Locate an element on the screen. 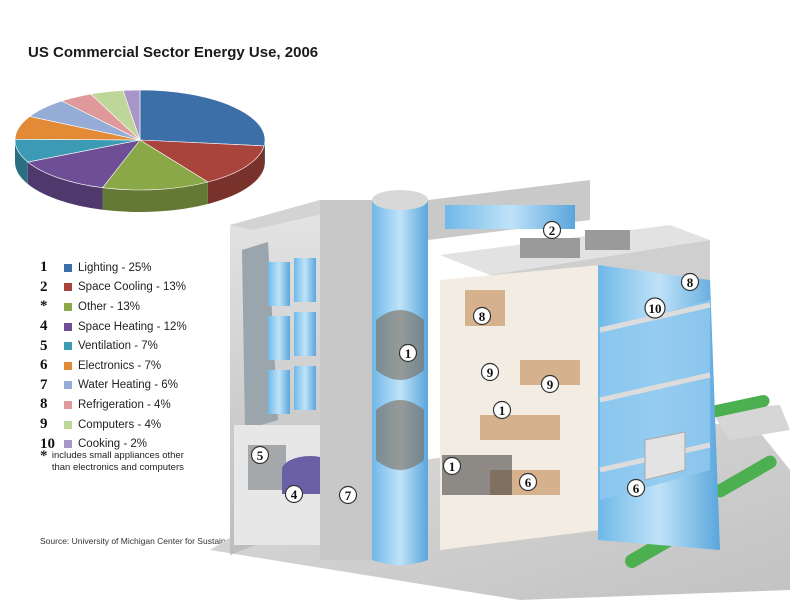 The height and width of the screenshot is (600, 800). legend-marker: 9 is located at coordinates (44, 424).